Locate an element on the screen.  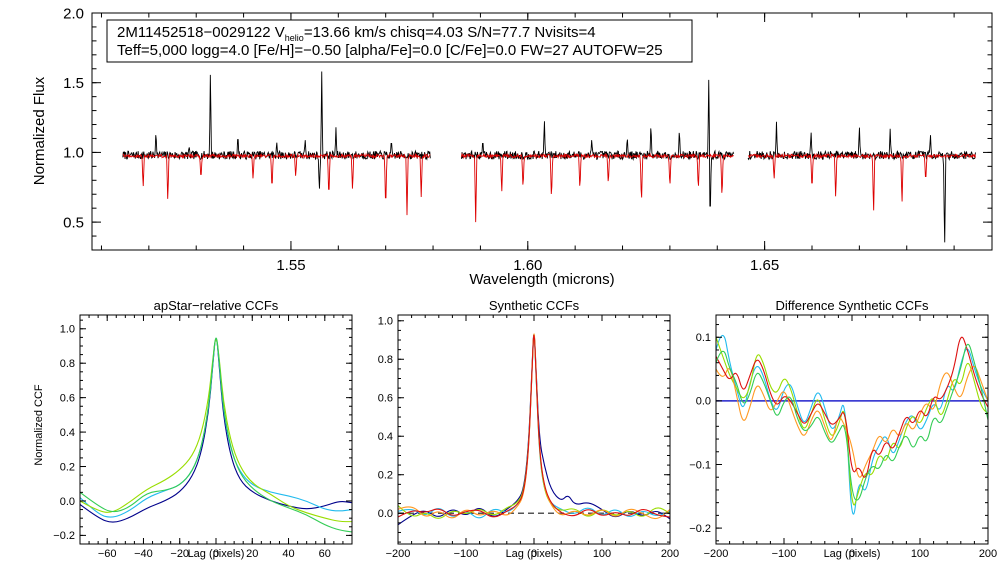
synthetic-ccf-ytick-label: 0.2 is located at coordinates (385, 476).